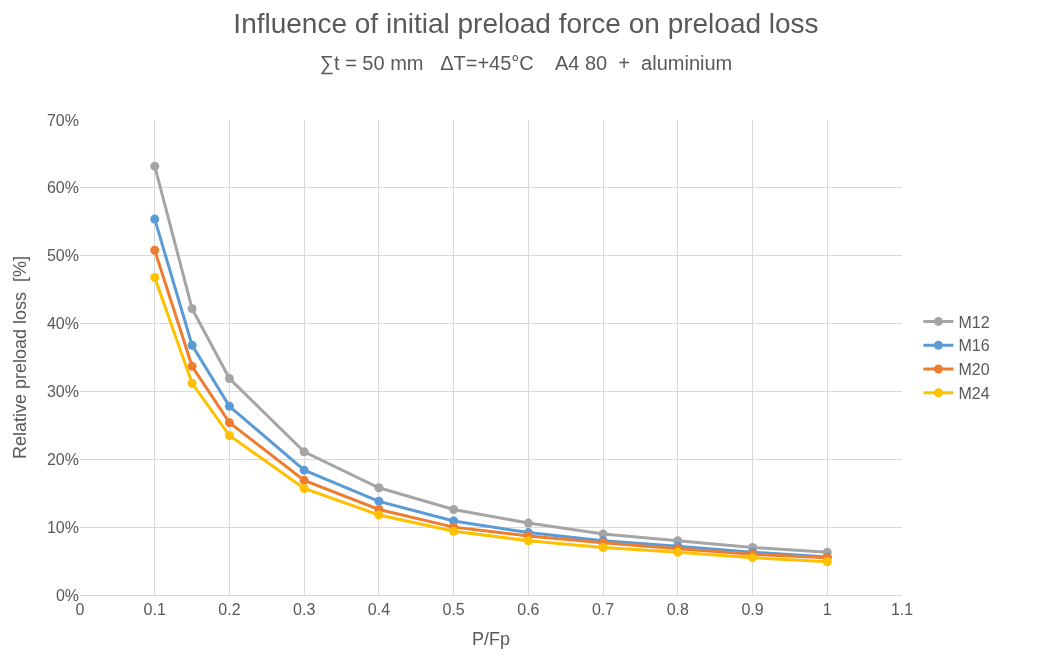 This screenshot has height=665, width=1052. Describe the element at coordinates (526, 63) in the screenshot. I see `chart-subtitle: ∑t = 50 mm ΔT=+45°C A4 80 + aluminium` at that location.